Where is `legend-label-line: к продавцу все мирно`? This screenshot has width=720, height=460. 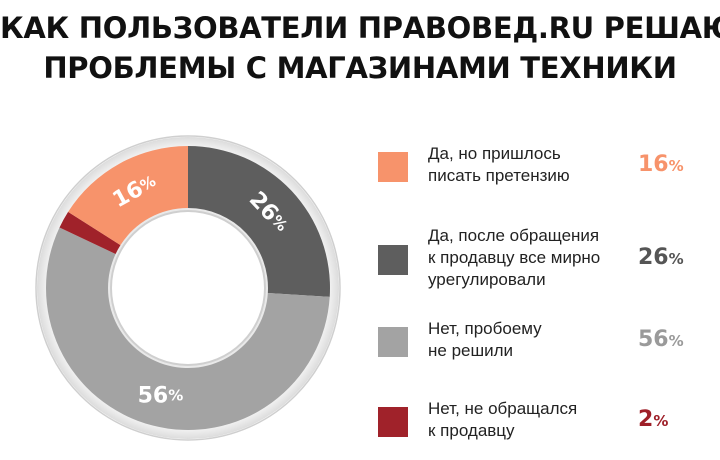
legend-label-line: к продавцу все мирно is located at coordinates (514, 257).